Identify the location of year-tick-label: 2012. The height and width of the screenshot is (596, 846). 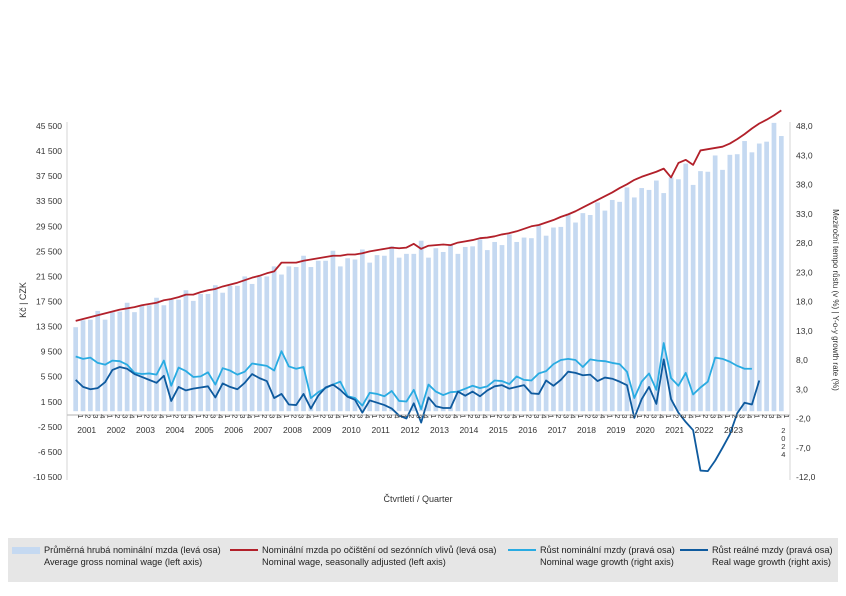
(410, 430).